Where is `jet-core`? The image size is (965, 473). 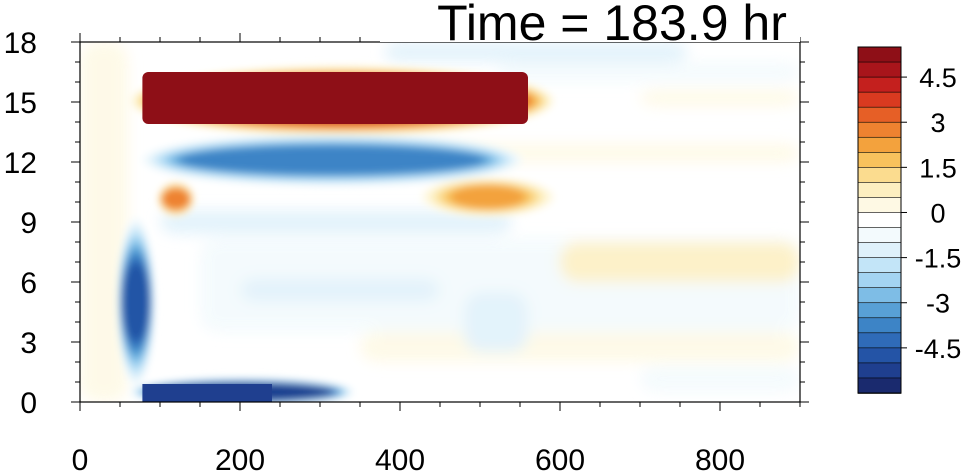 jet-core is located at coordinates (335, 98).